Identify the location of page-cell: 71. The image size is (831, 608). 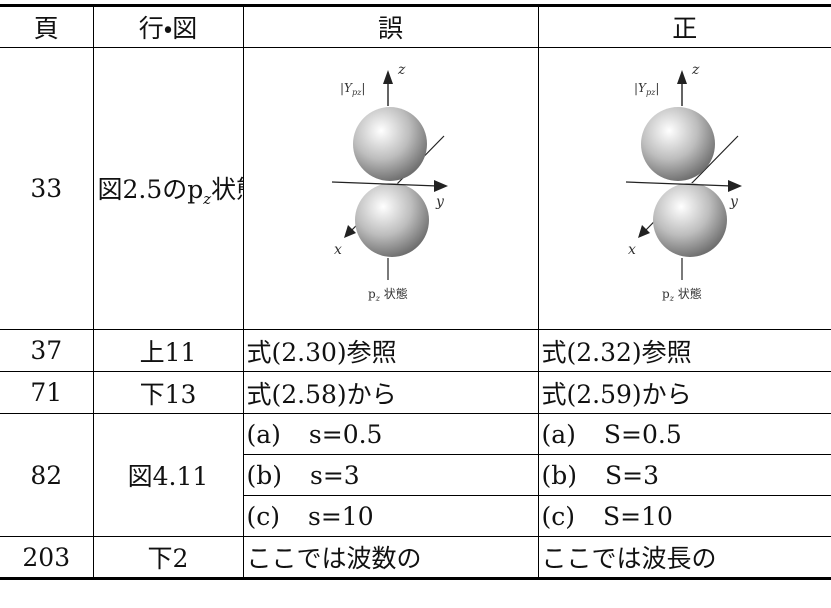
(47, 392).